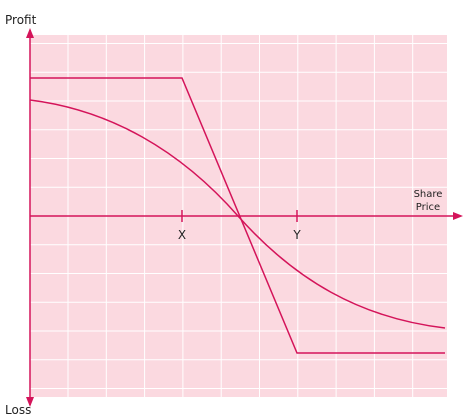 The height and width of the screenshot is (418, 463). What do you see at coordinates (428, 207) in the screenshot?
I see `price-label: Price` at bounding box center [428, 207].